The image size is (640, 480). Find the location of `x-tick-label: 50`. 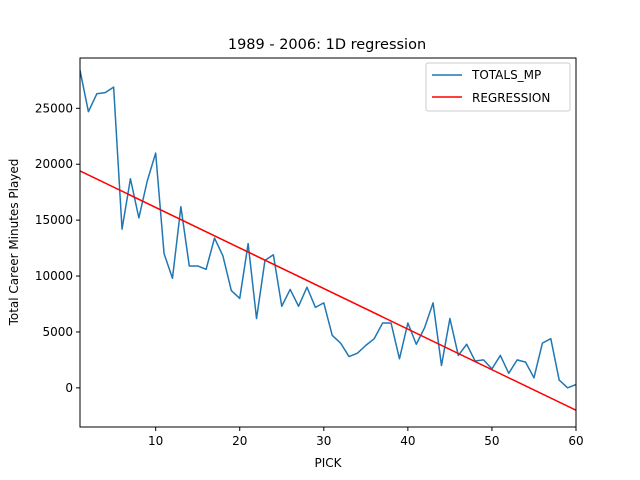

x-tick-label: 50 is located at coordinates (491, 441).